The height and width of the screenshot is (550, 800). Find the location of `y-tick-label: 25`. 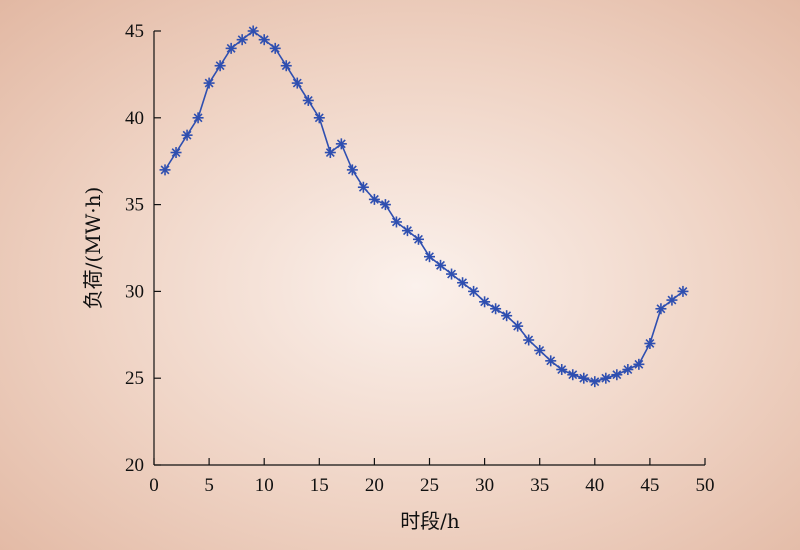

y-tick-label: 25 is located at coordinates (134, 378).